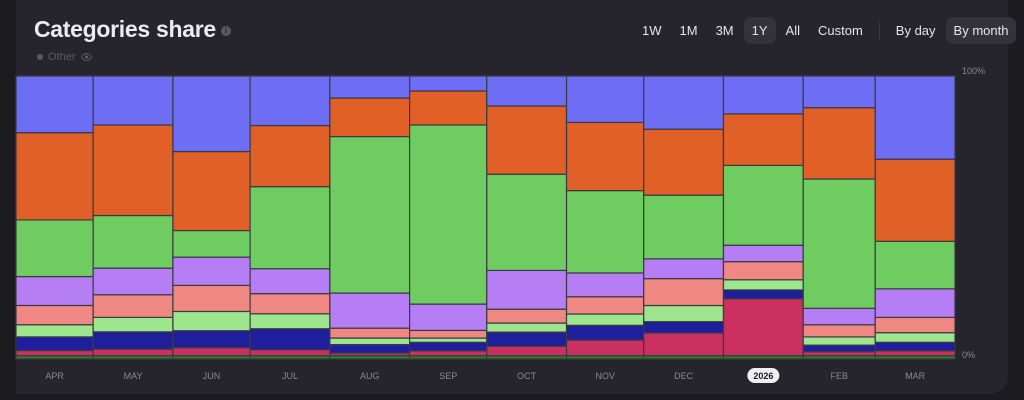  What do you see at coordinates (290, 217) in the screenshot?
I see `bar-jul` at bounding box center [290, 217].